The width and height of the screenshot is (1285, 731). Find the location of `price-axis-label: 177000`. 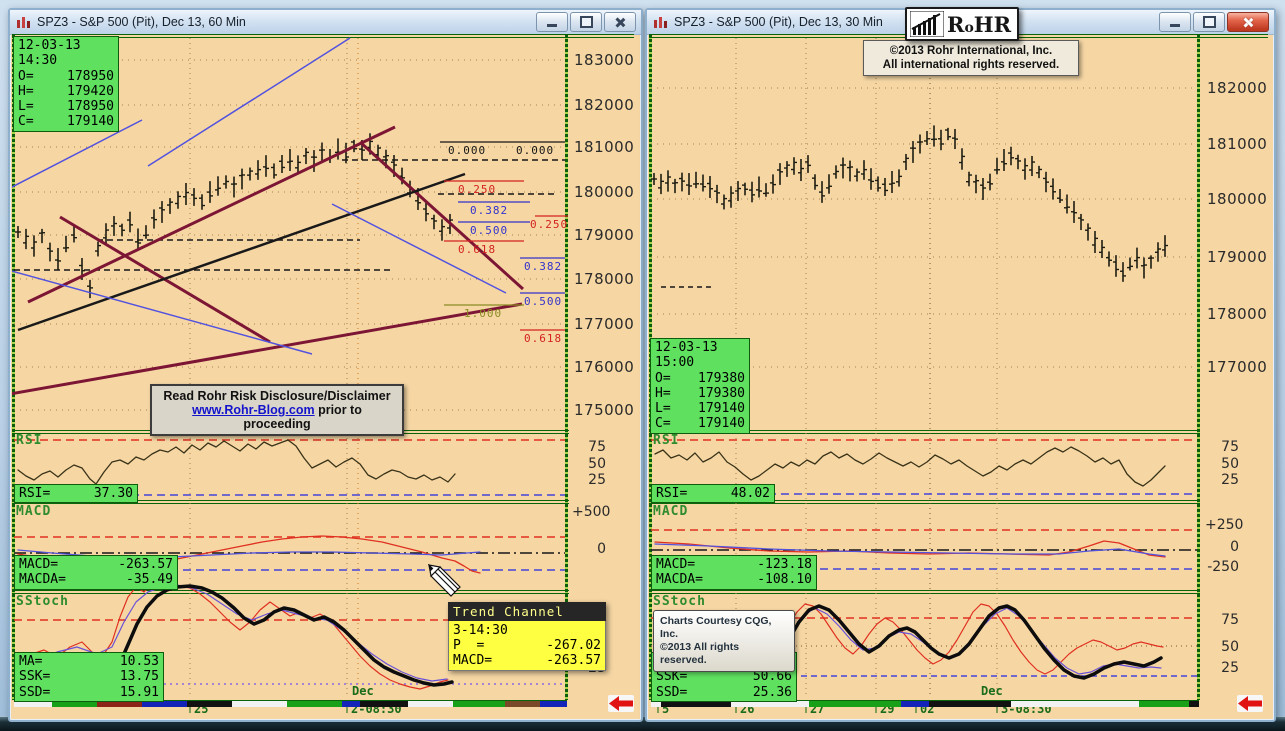

price-axis-label: 177000 is located at coordinates (604, 324).